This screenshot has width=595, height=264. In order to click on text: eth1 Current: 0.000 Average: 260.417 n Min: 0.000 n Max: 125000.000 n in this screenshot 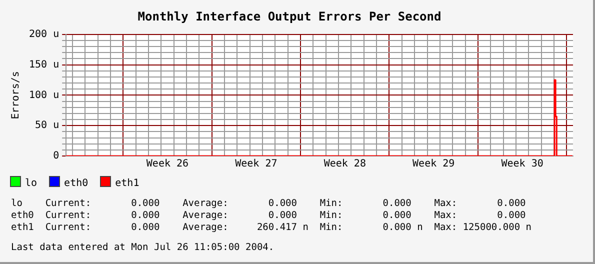, I will do `click(271, 228)`.